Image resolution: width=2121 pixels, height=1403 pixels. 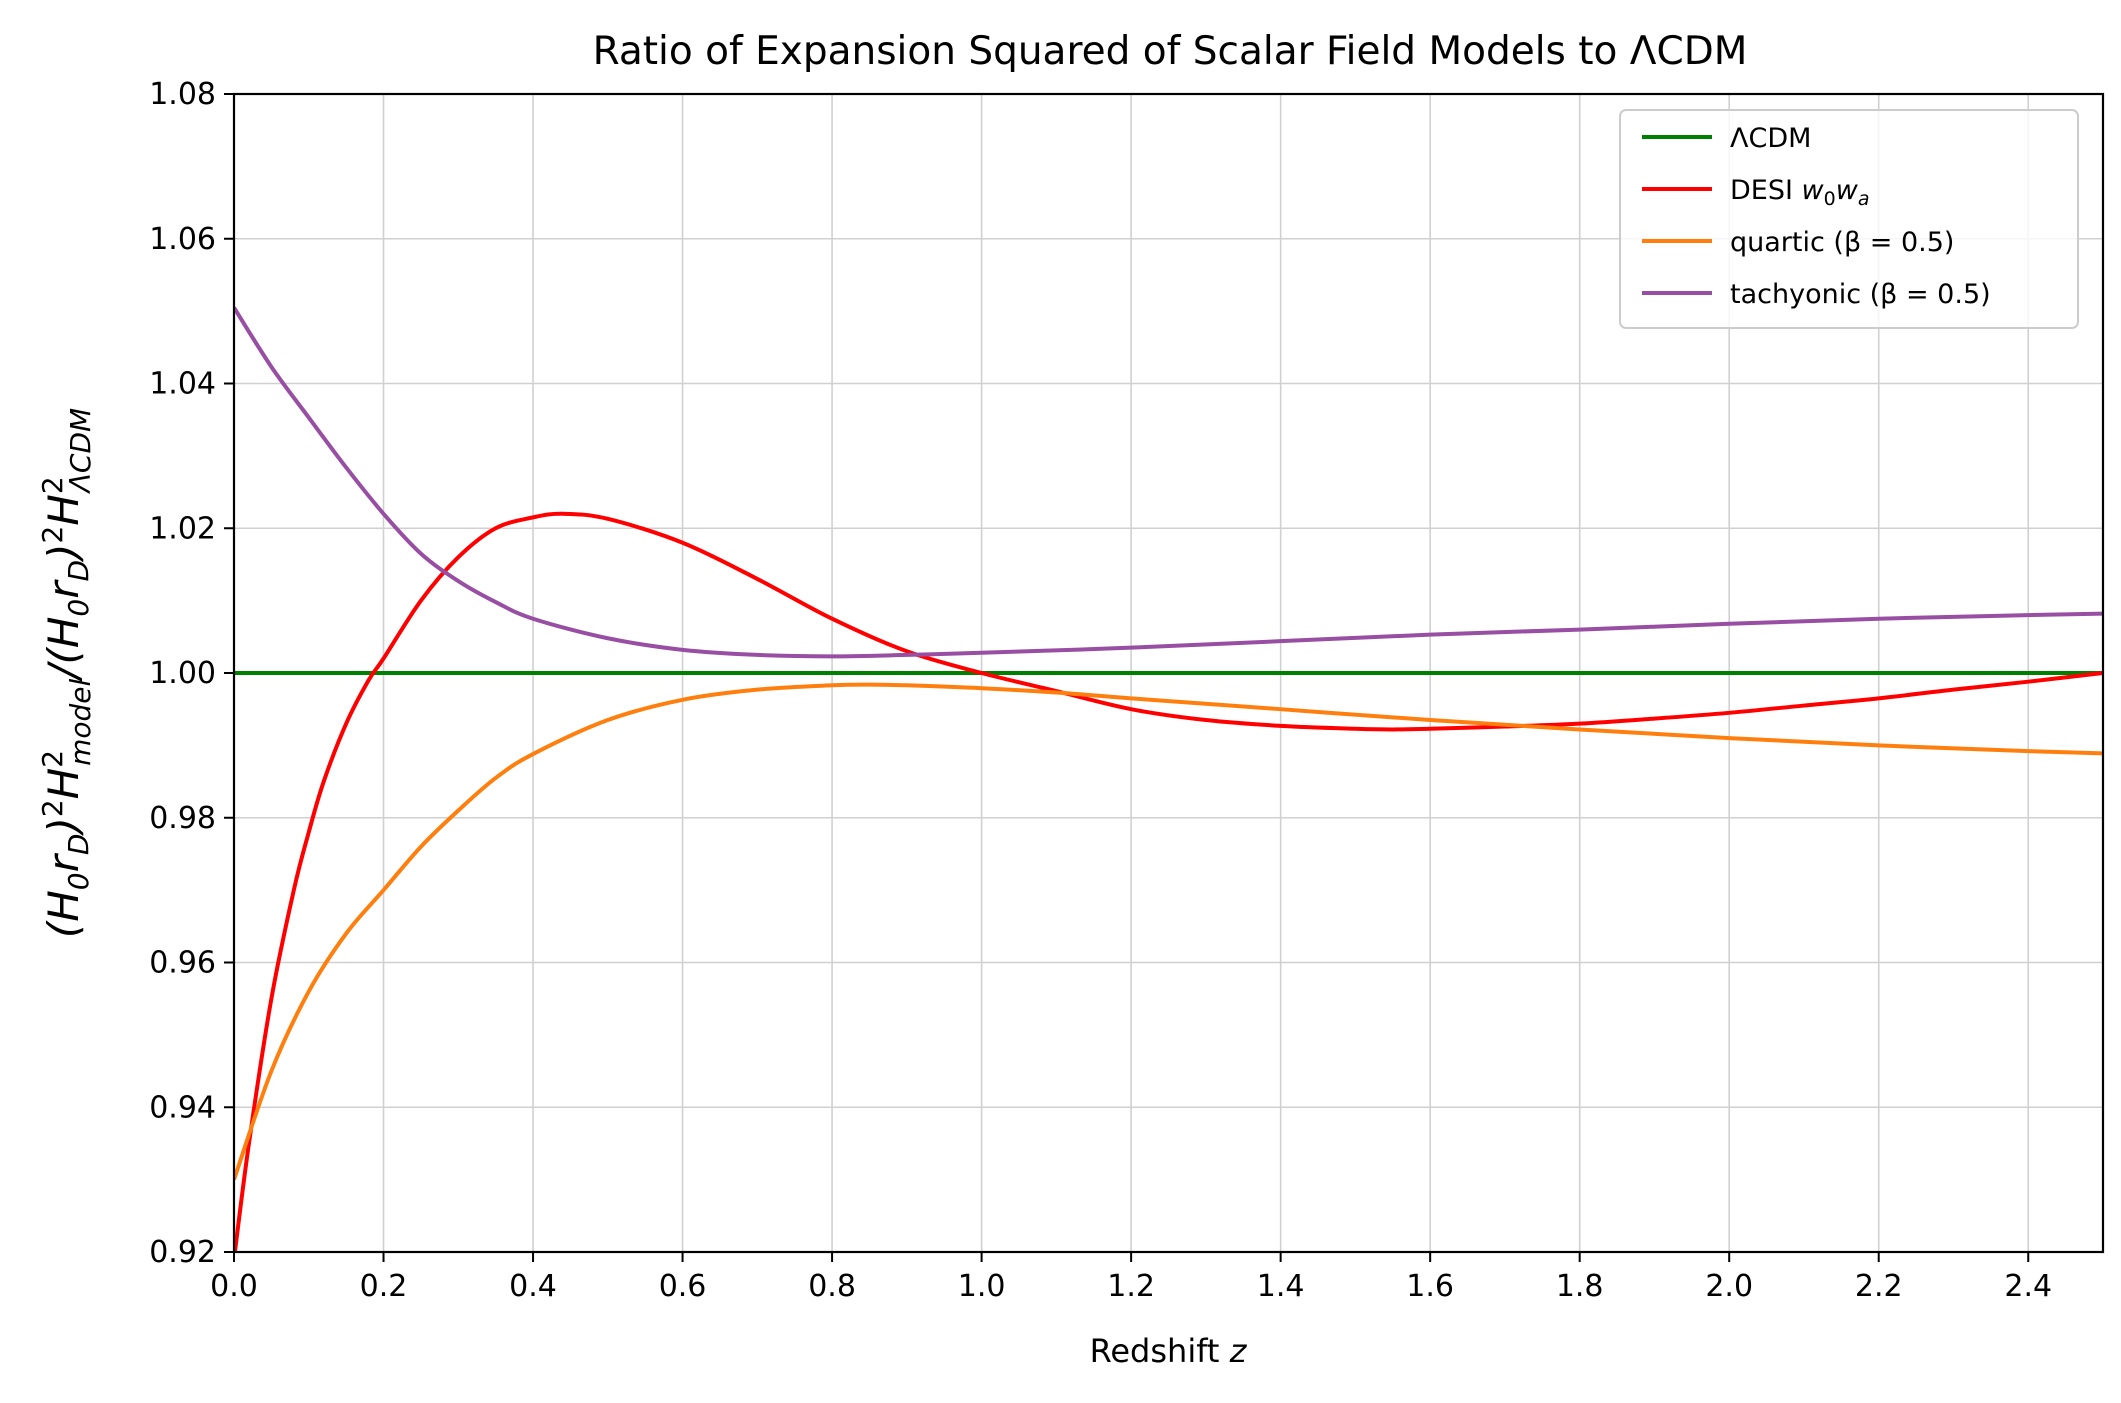 I want to click on x-tick-label: 0.6, so click(x=683, y=1286).